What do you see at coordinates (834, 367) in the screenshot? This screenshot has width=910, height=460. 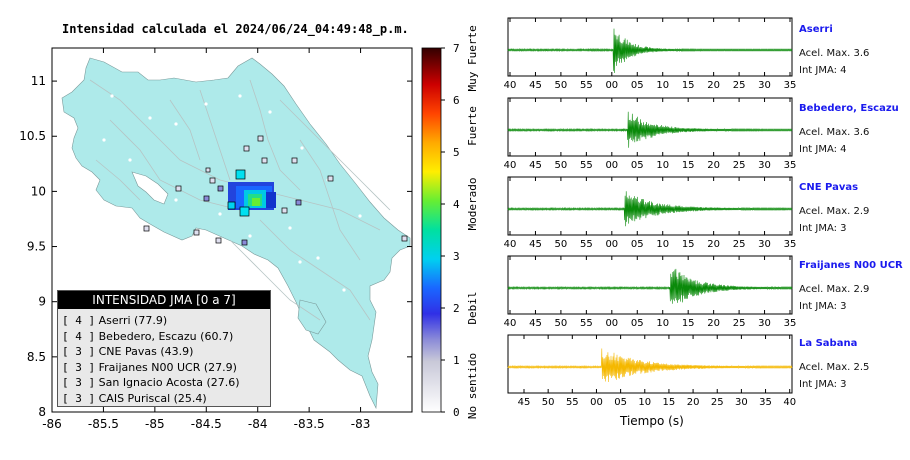 I see `station-accel: Acel. Max. 2.5` at bounding box center [834, 367].